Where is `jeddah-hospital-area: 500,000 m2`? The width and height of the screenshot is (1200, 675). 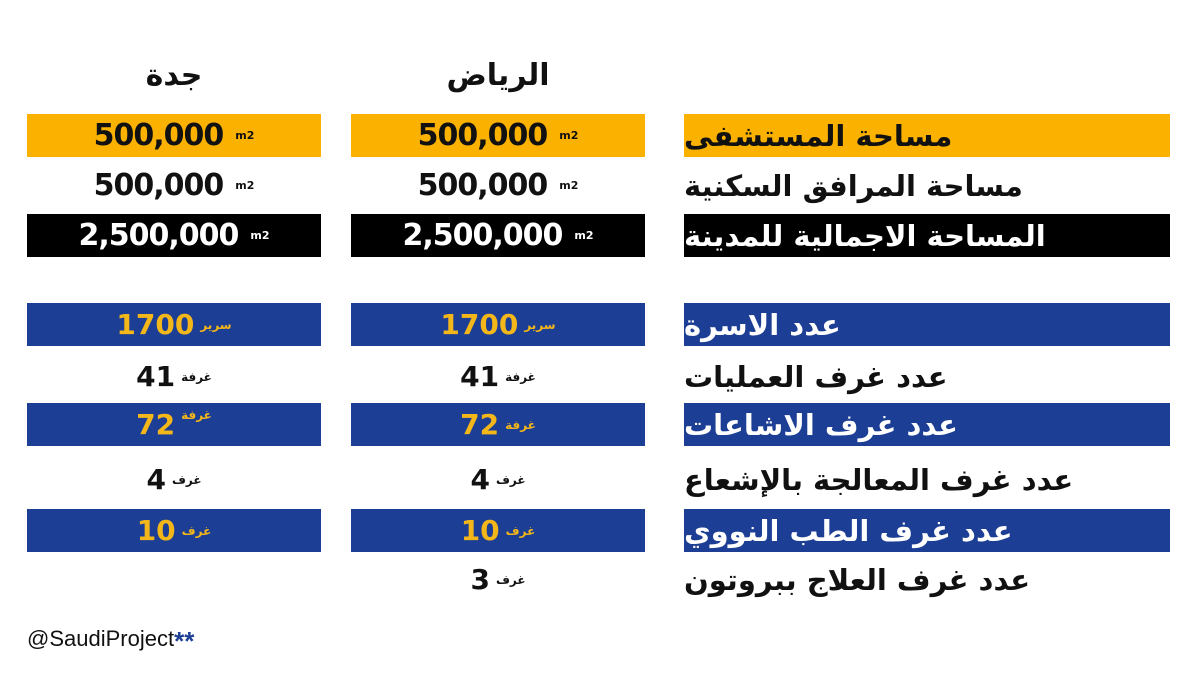 jeddah-hospital-area: 500,000 m2 is located at coordinates (174, 135).